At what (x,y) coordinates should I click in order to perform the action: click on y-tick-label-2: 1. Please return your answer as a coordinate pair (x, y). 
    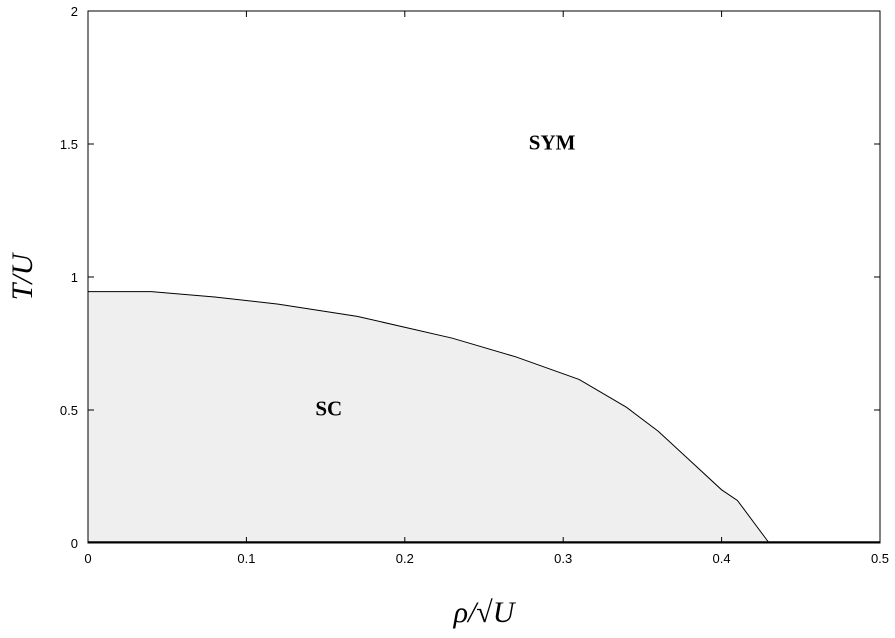
    Looking at the image, I should click on (74, 277).